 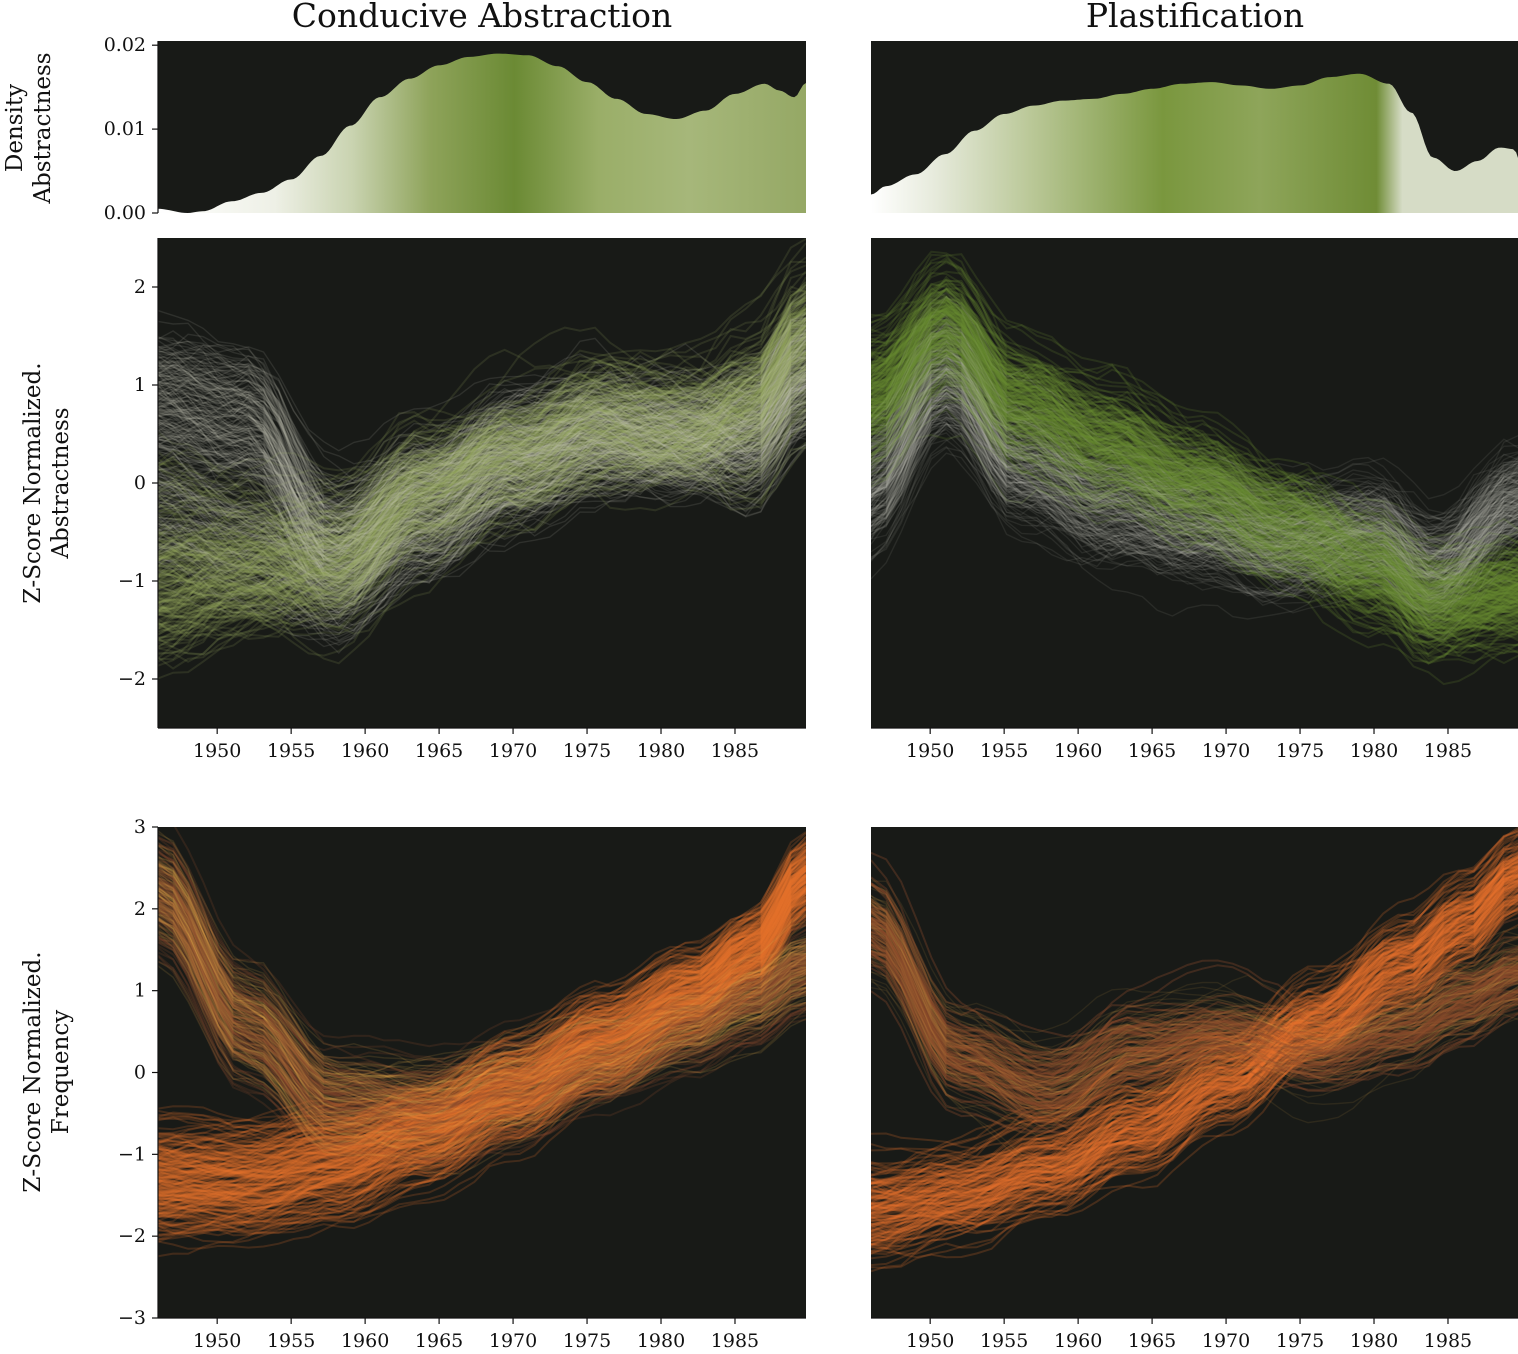 What do you see at coordinates (365, 1341) in the screenshot?
I see `x-tick-label: 1960` at bounding box center [365, 1341].